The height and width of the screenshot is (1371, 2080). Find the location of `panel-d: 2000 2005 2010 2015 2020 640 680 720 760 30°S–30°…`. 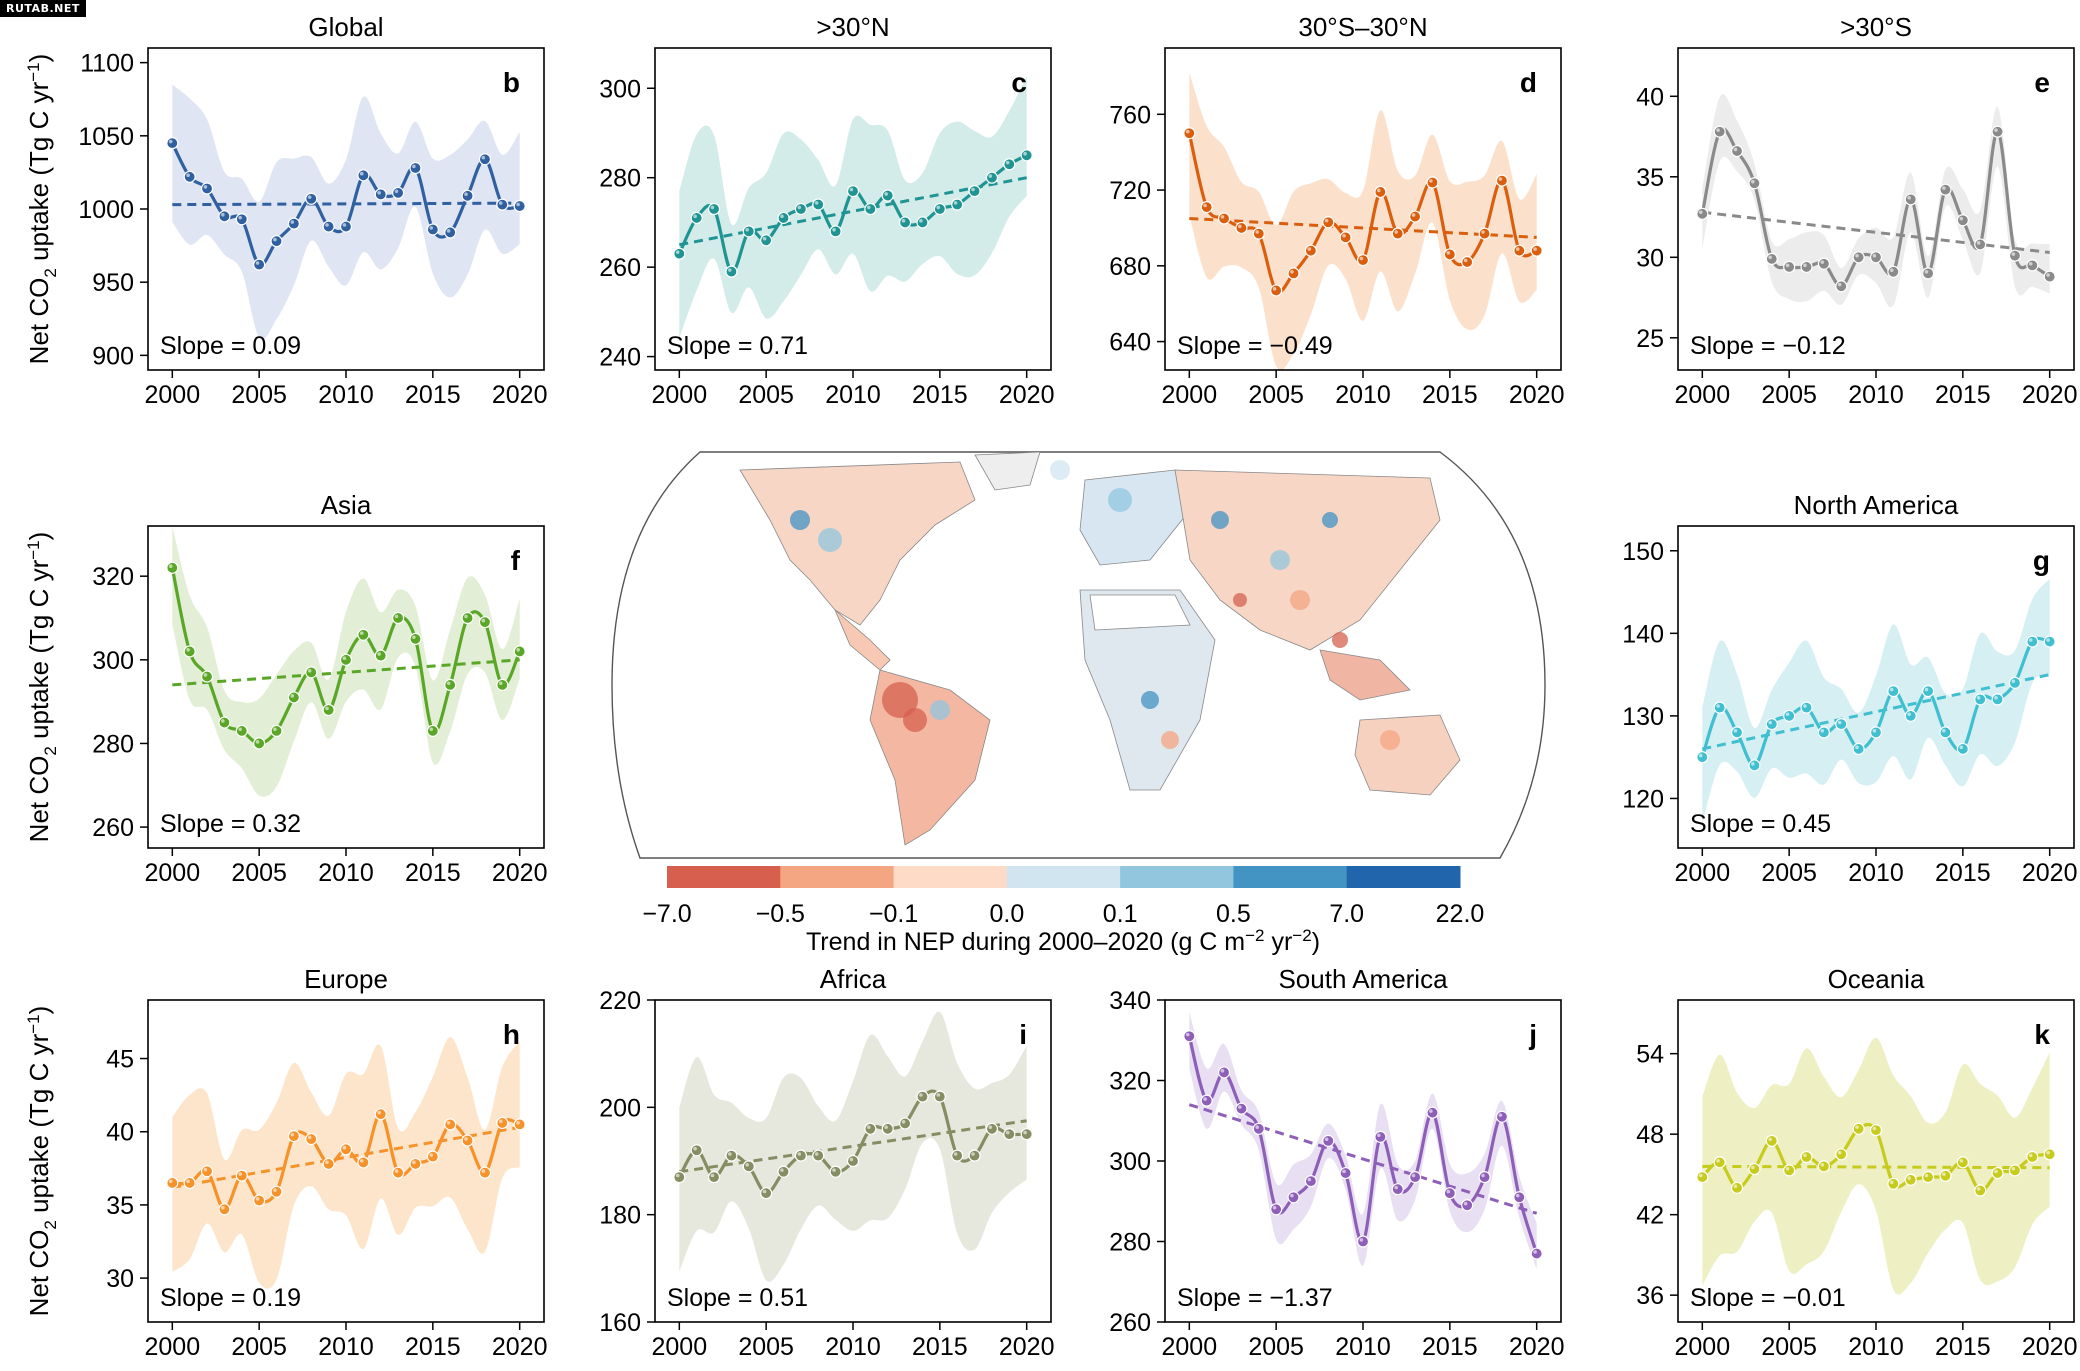

panel-d: 2000 2005 2010 2015 2020 640 680 720 760 30°S–30°… is located at coordinates (1336, 210).